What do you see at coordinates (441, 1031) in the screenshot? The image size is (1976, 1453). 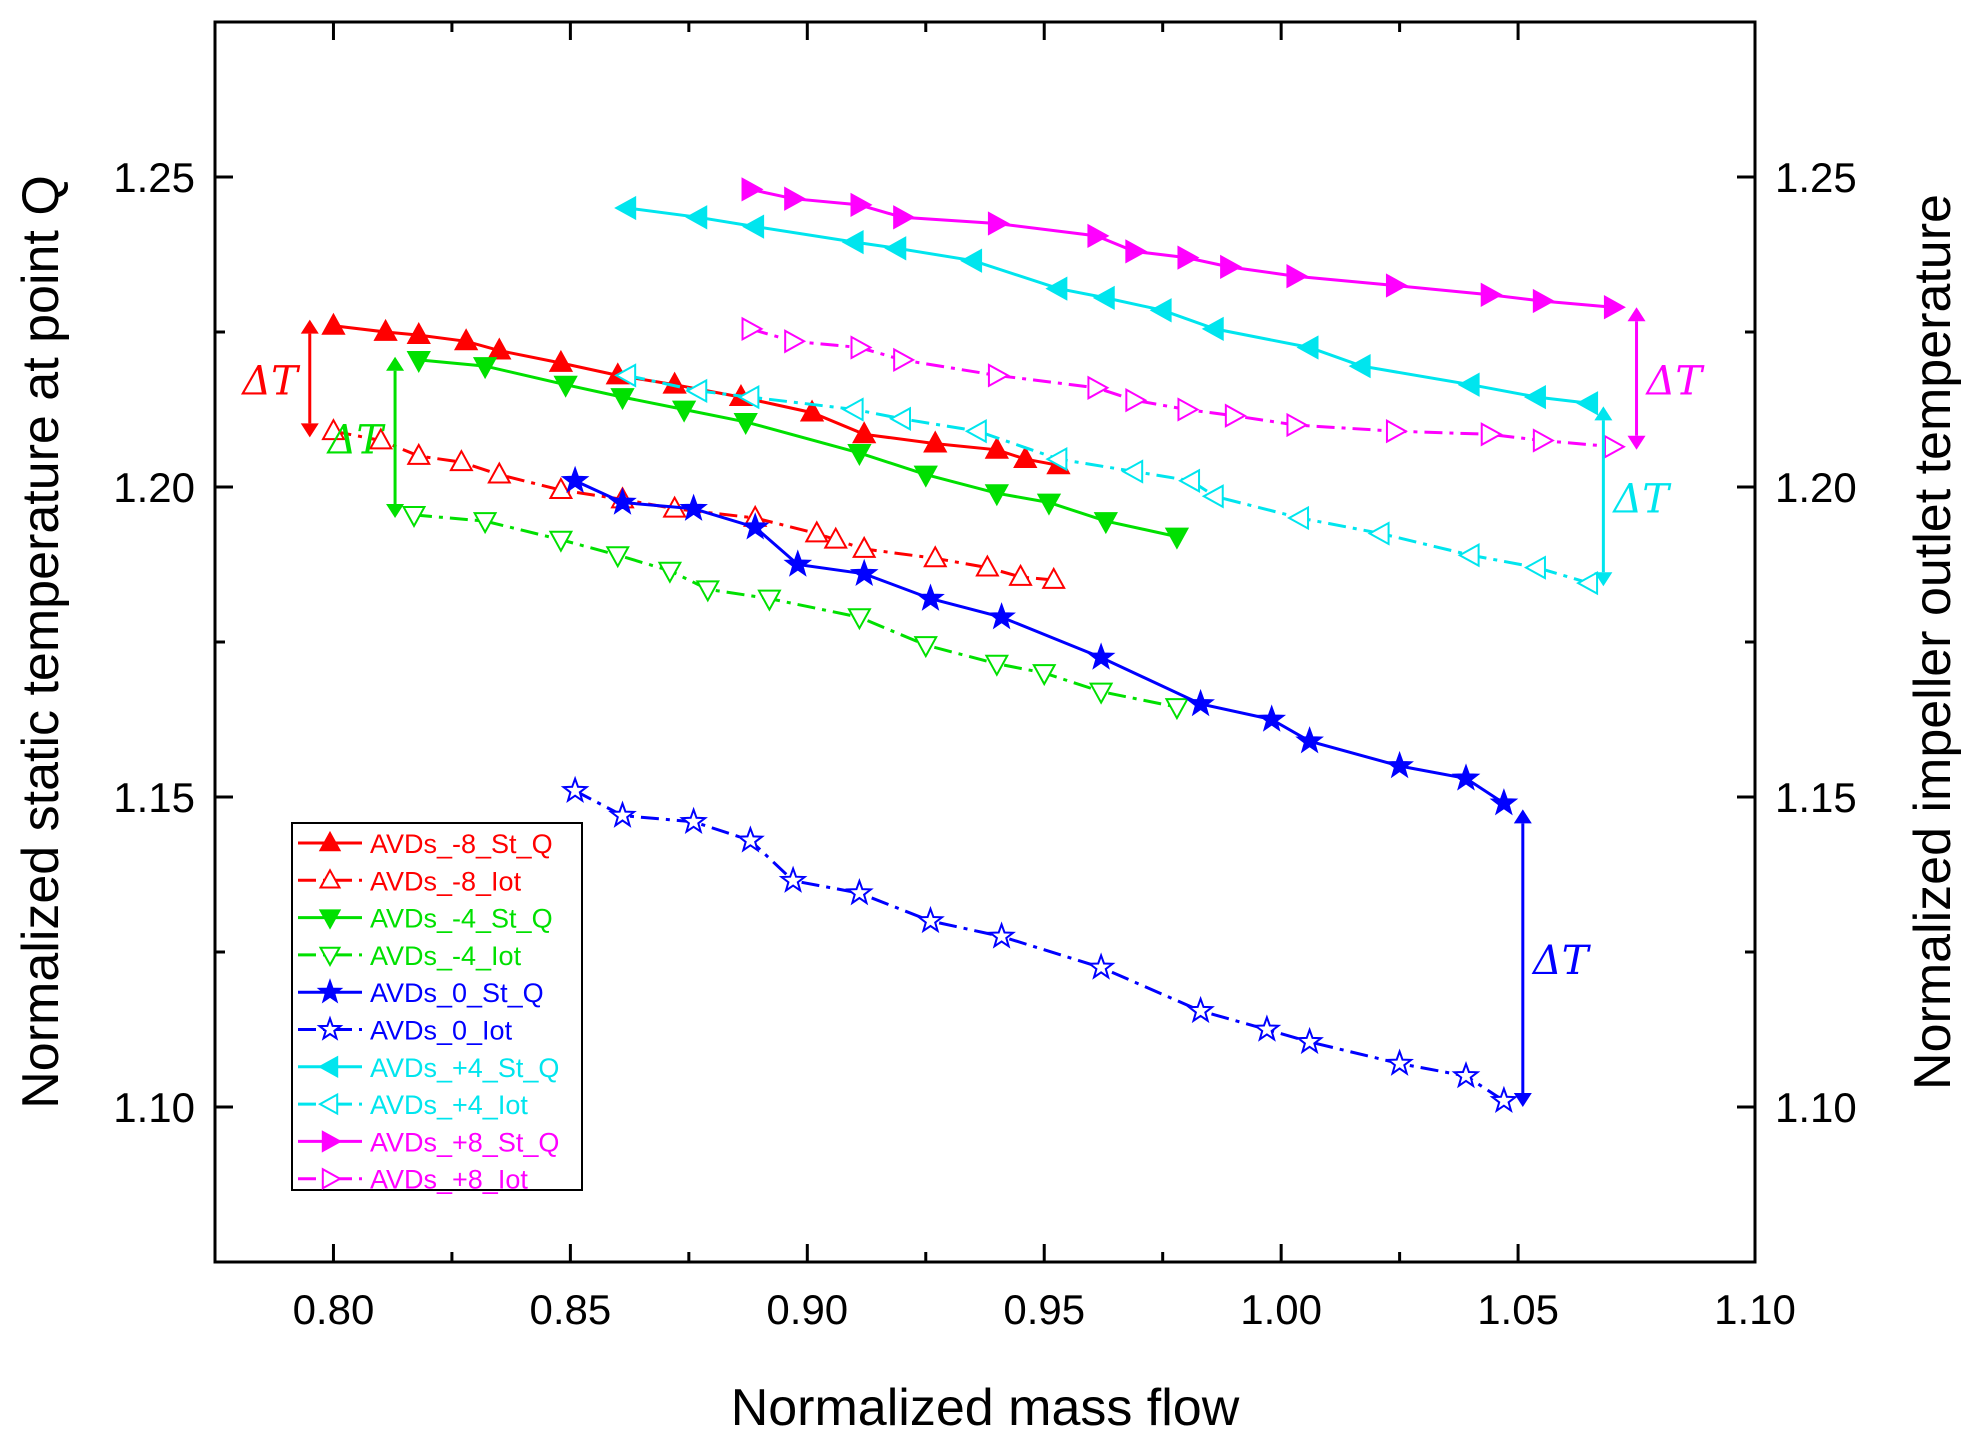 I see `legend-label: AVDs_0_Iot` at bounding box center [441, 1031].